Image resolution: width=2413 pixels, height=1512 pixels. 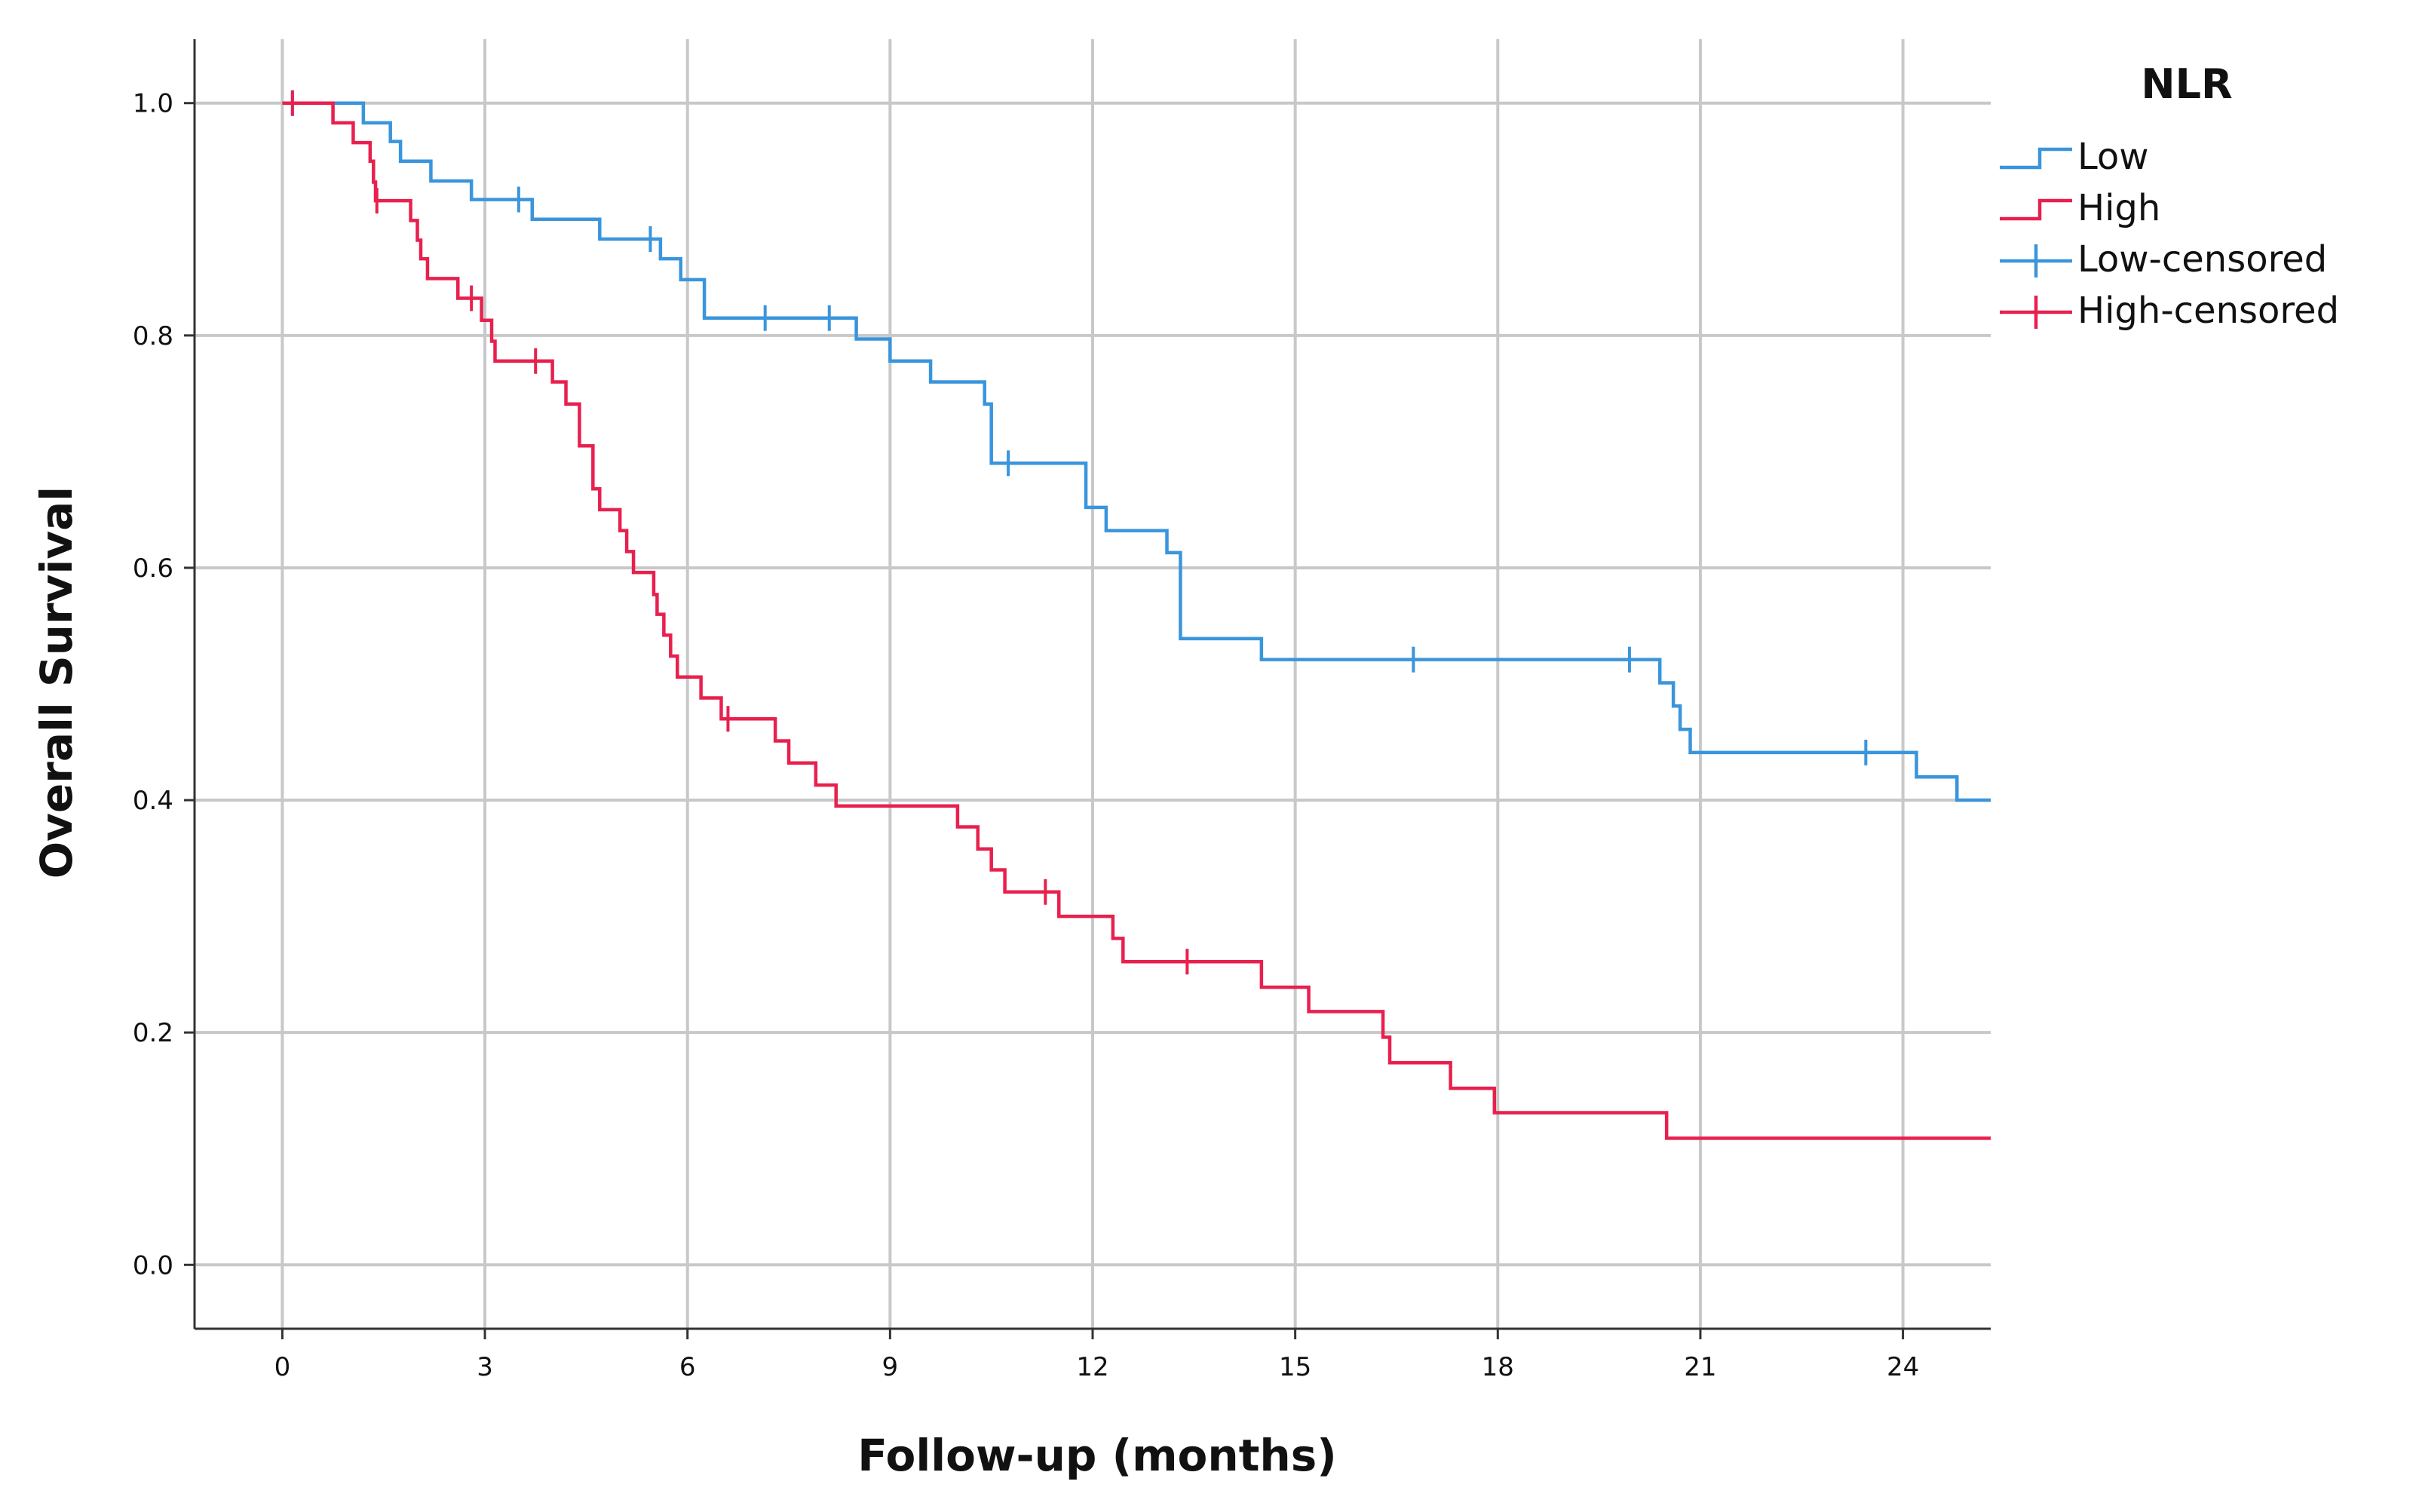 What do you see at coordinates (1498, 1367) in the screenshot?
I see `x-tick-label-6: 18` at bounding box center [1498, 1367].